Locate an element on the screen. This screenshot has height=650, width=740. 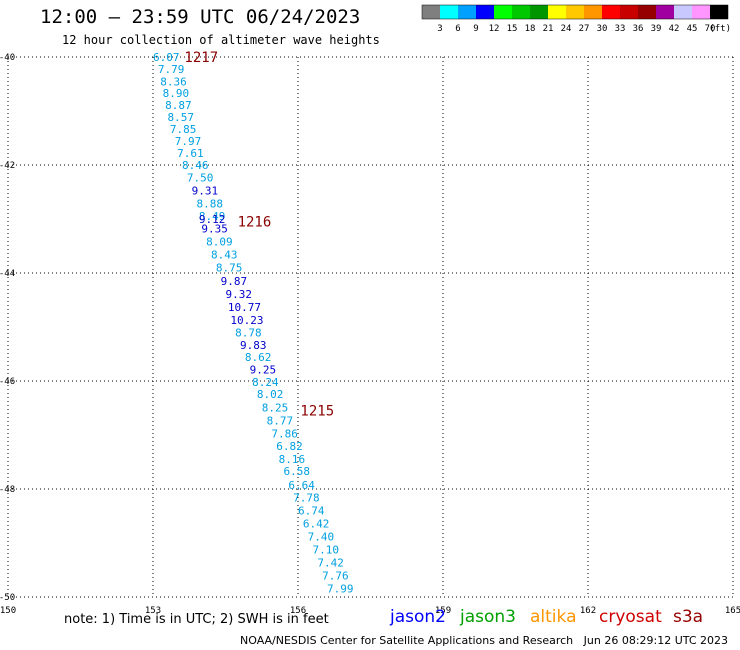
wave-height-label: 8.77 is located at coordinates (280, 420).